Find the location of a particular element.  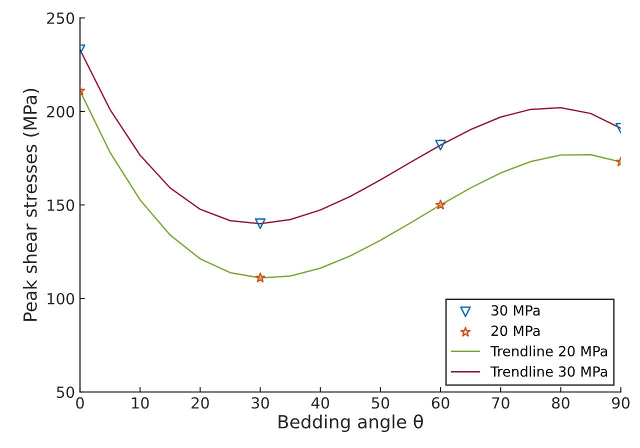

x-tick-label: 70 is located at coordinates (501, 403).